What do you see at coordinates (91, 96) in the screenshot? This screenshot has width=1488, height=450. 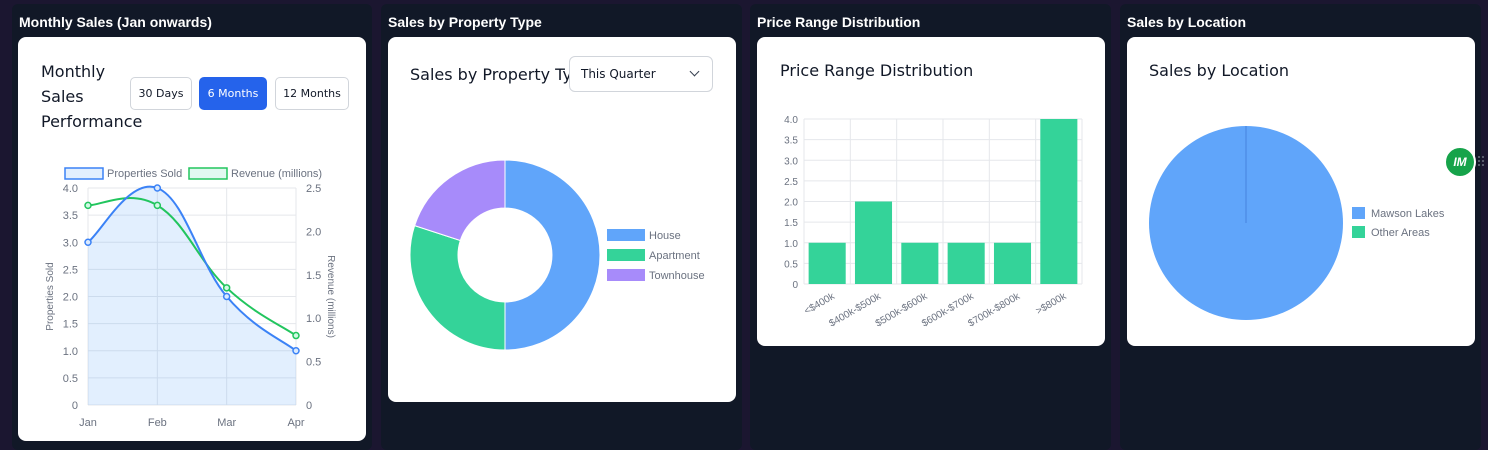 I see `monthly-card-title: Monthly Sales Performance` at bounding box center [91, 96].